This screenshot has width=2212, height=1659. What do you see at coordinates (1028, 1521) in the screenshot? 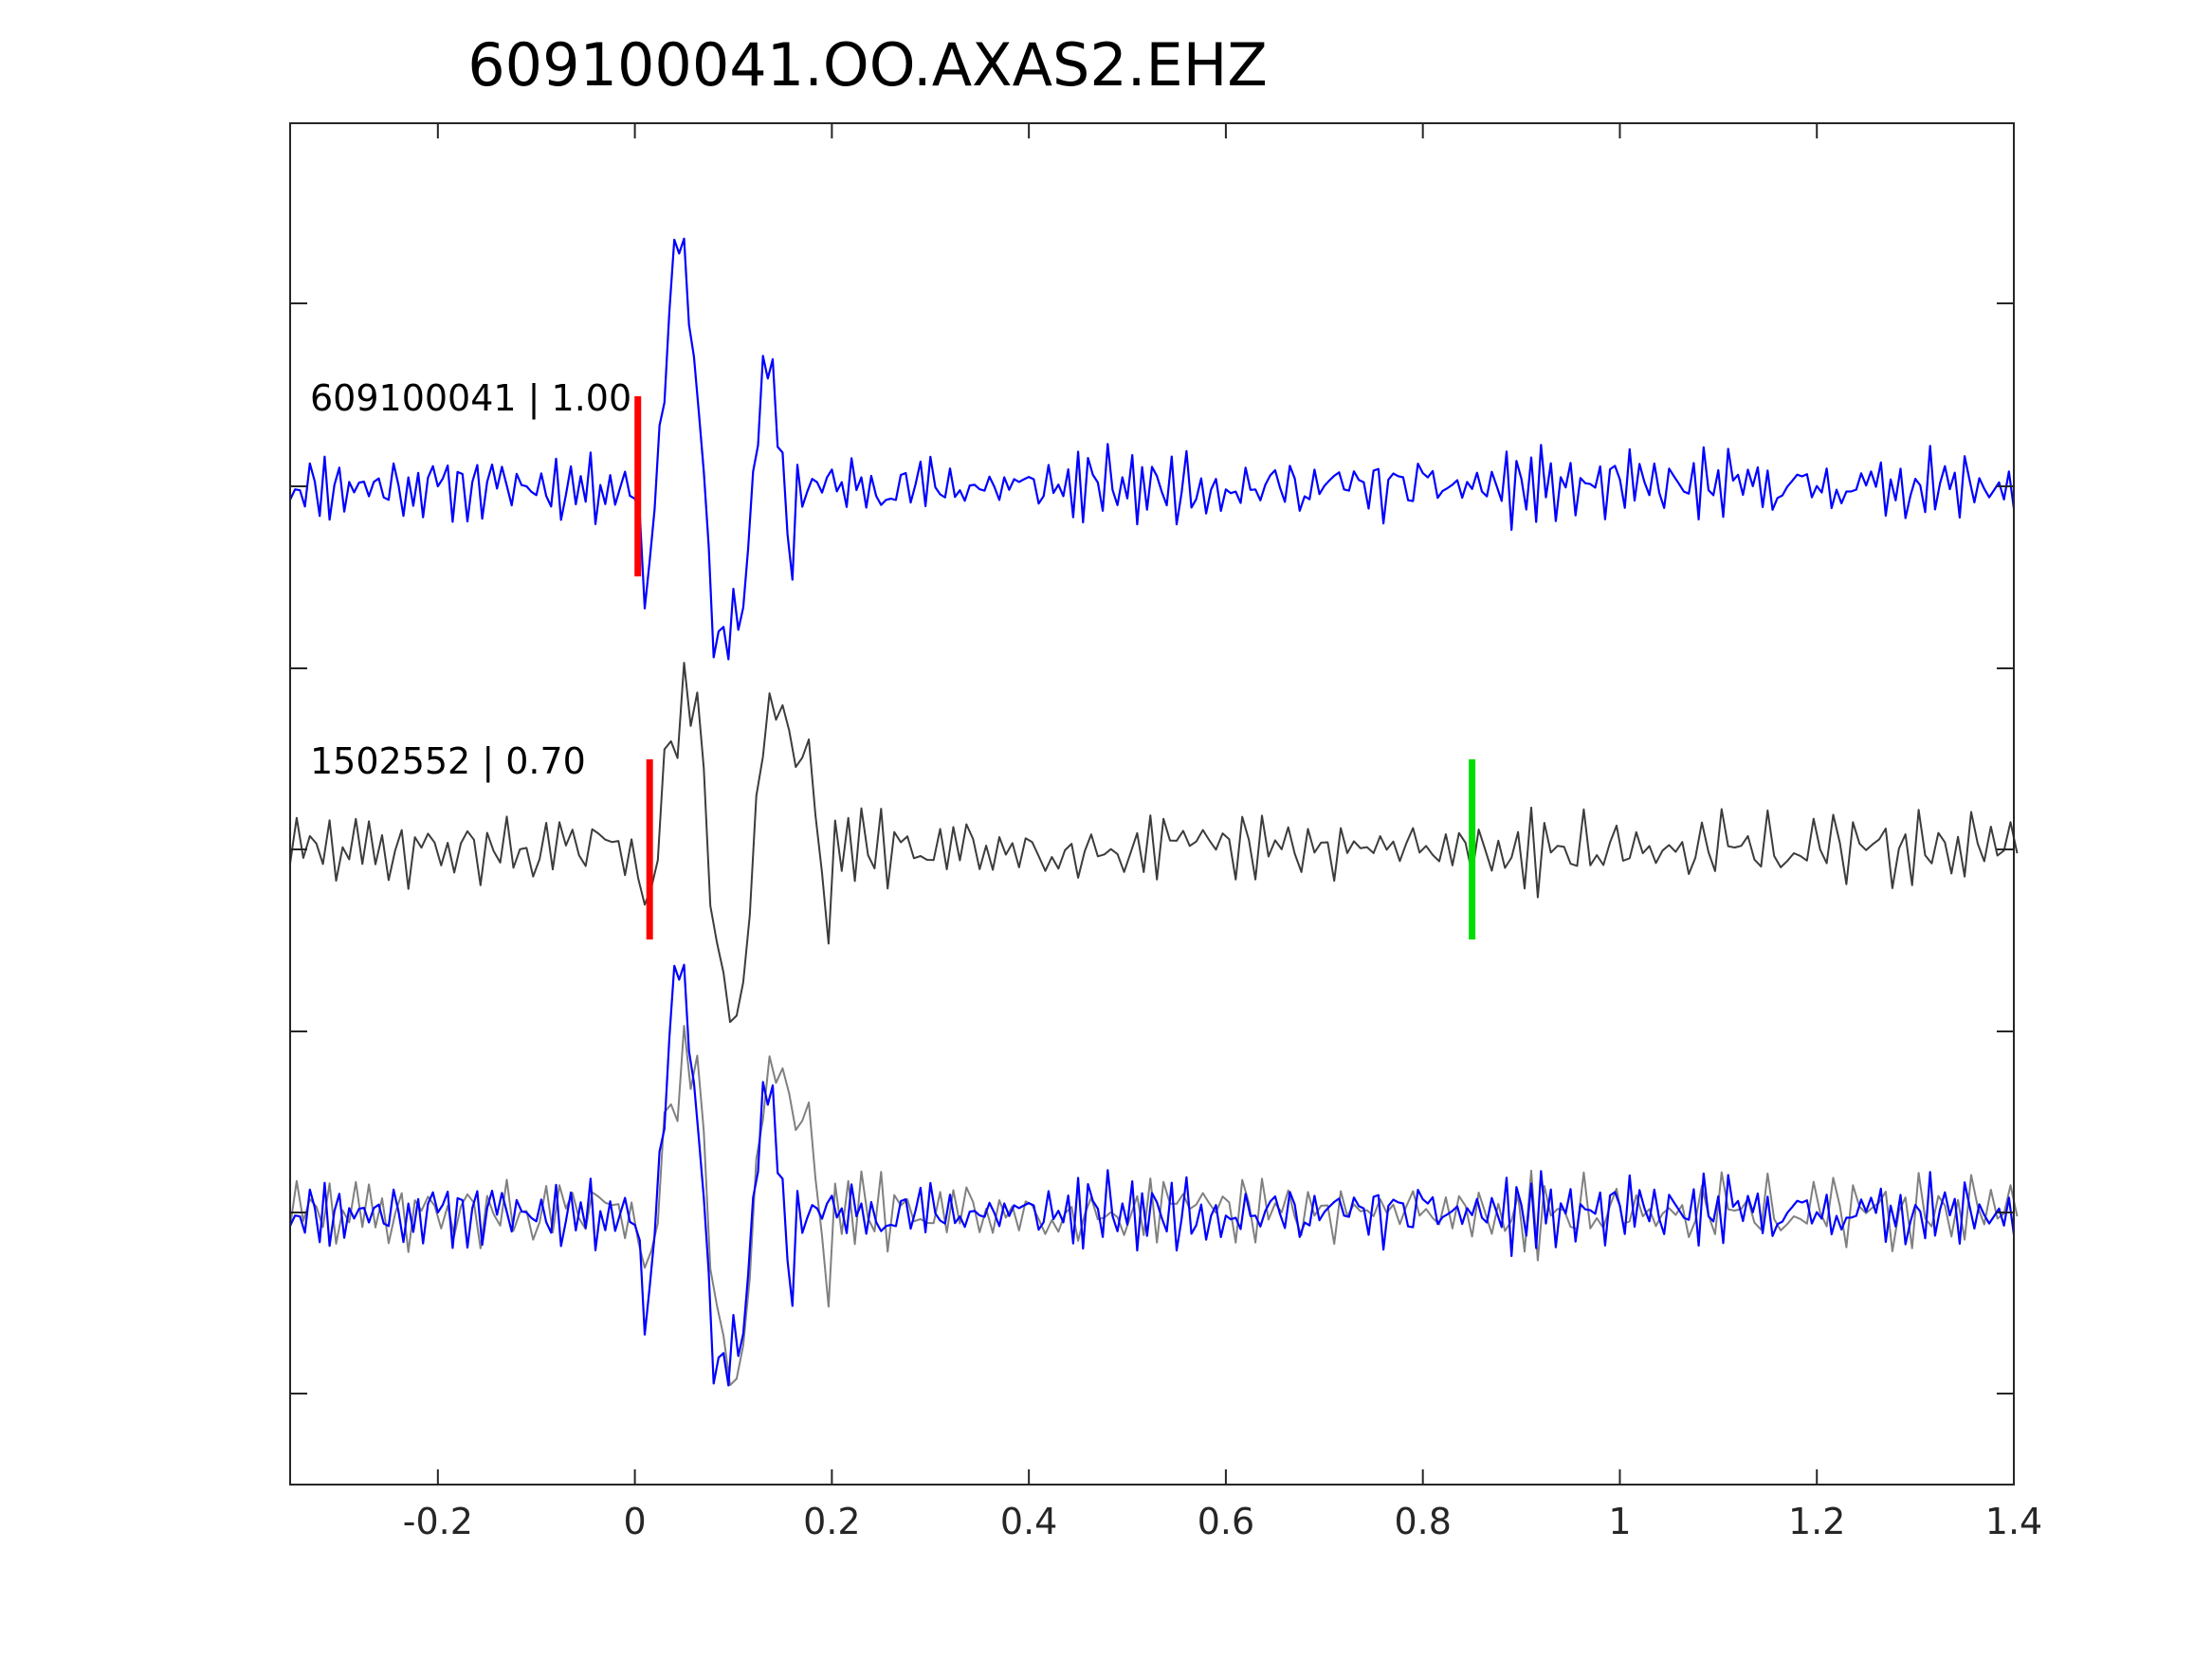
I see `x-tick-label: 0.4` at bounding box center [1028, 1521].